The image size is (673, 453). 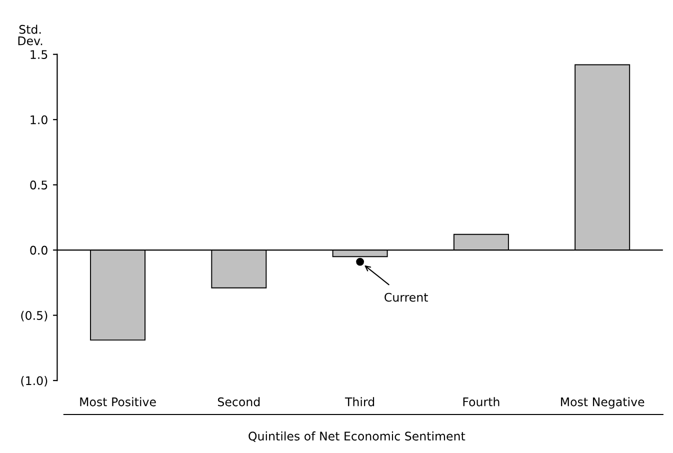 What do you see at coordinates (34, 381) in the screenshot?
I see `y-tick-label: (1.0)` at bounding box center [34, 381].